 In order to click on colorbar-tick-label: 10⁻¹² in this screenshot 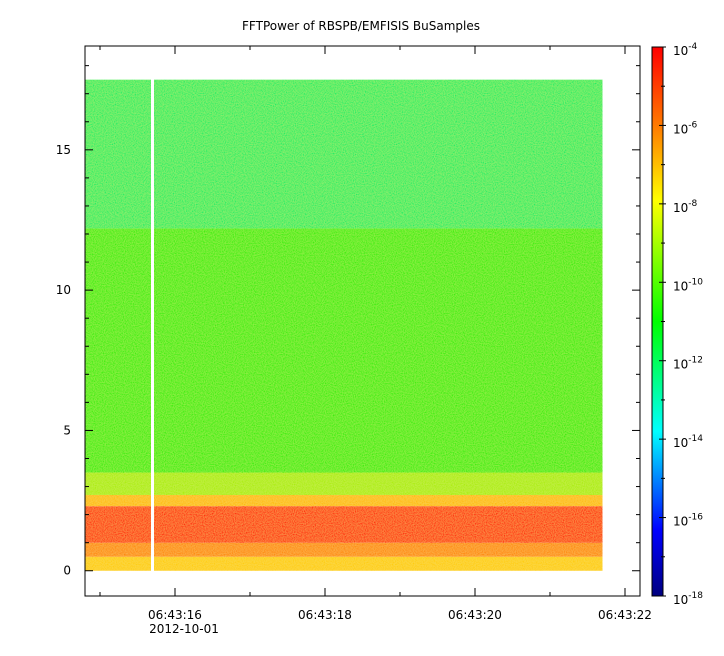, I will do `click(688, 364)`.